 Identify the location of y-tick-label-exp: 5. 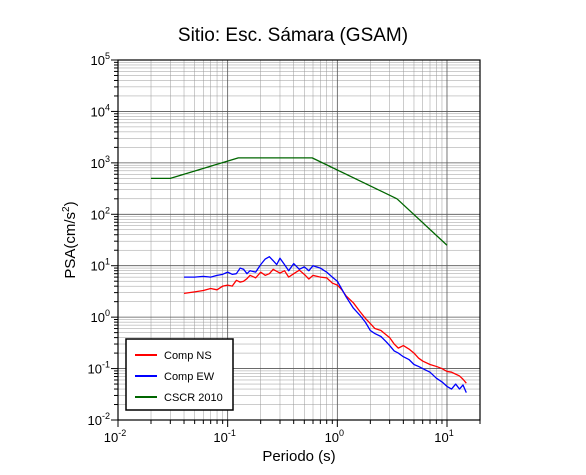
(107, 56).